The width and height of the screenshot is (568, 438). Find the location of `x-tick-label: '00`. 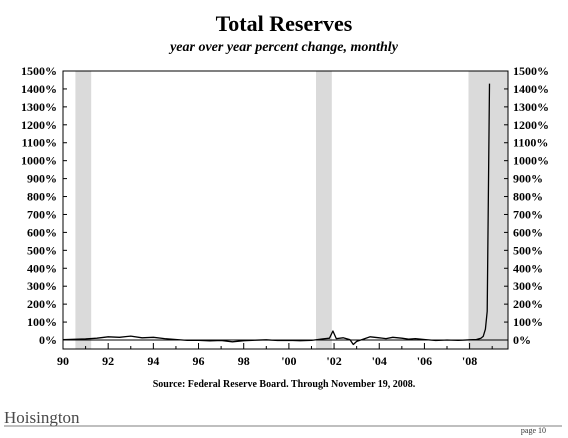

x-tick-label: '00 is located at coordinates (288, 361).